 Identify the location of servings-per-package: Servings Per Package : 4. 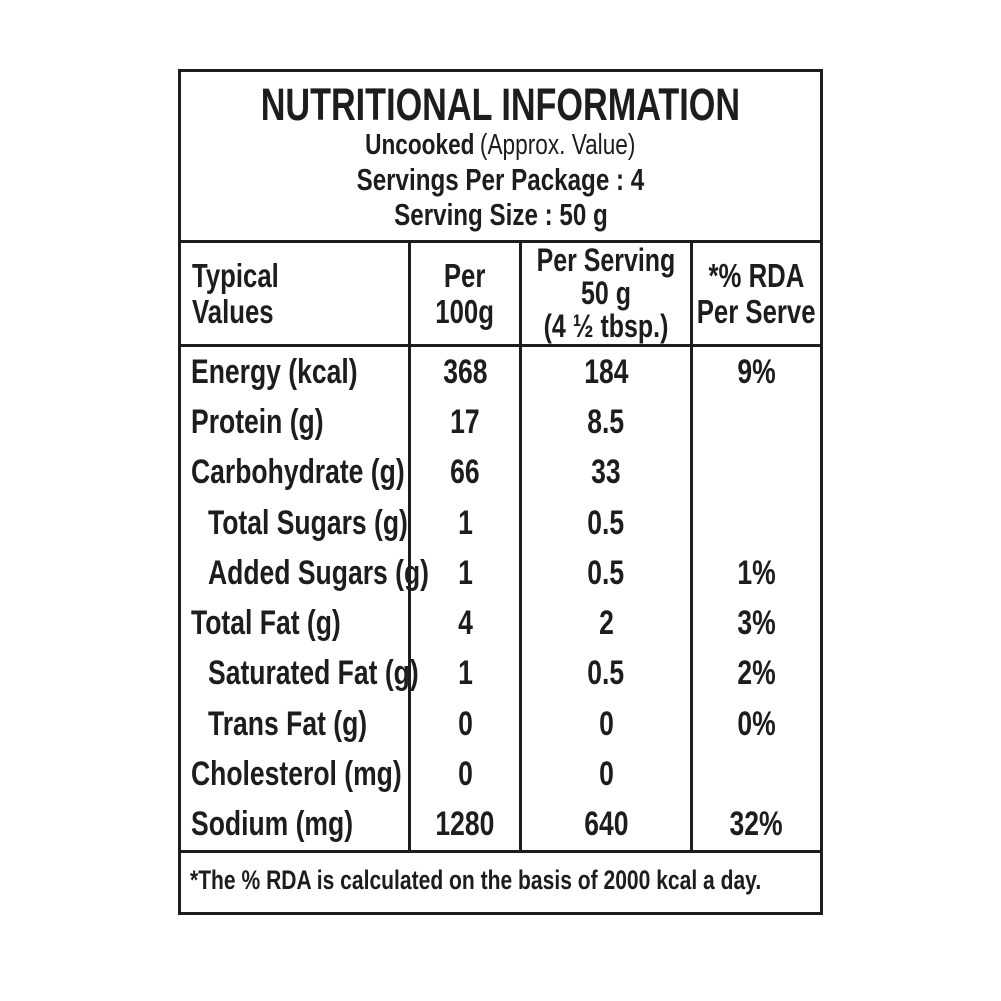
(500, 179).